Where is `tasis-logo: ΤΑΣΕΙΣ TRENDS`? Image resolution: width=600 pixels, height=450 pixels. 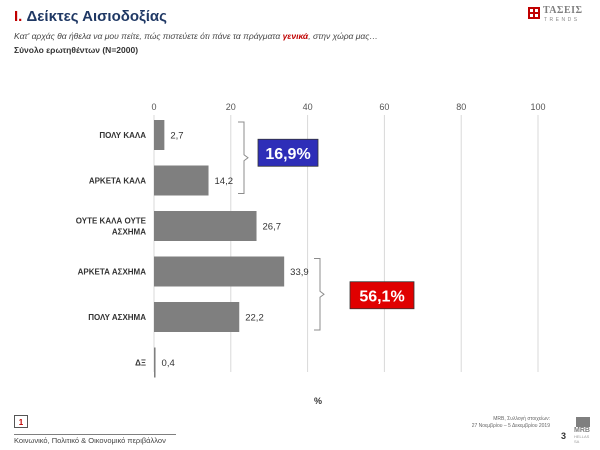 tasis-logo: ΤΑΣΕΙΣ TRENDS is located at coordinates (561, 16).